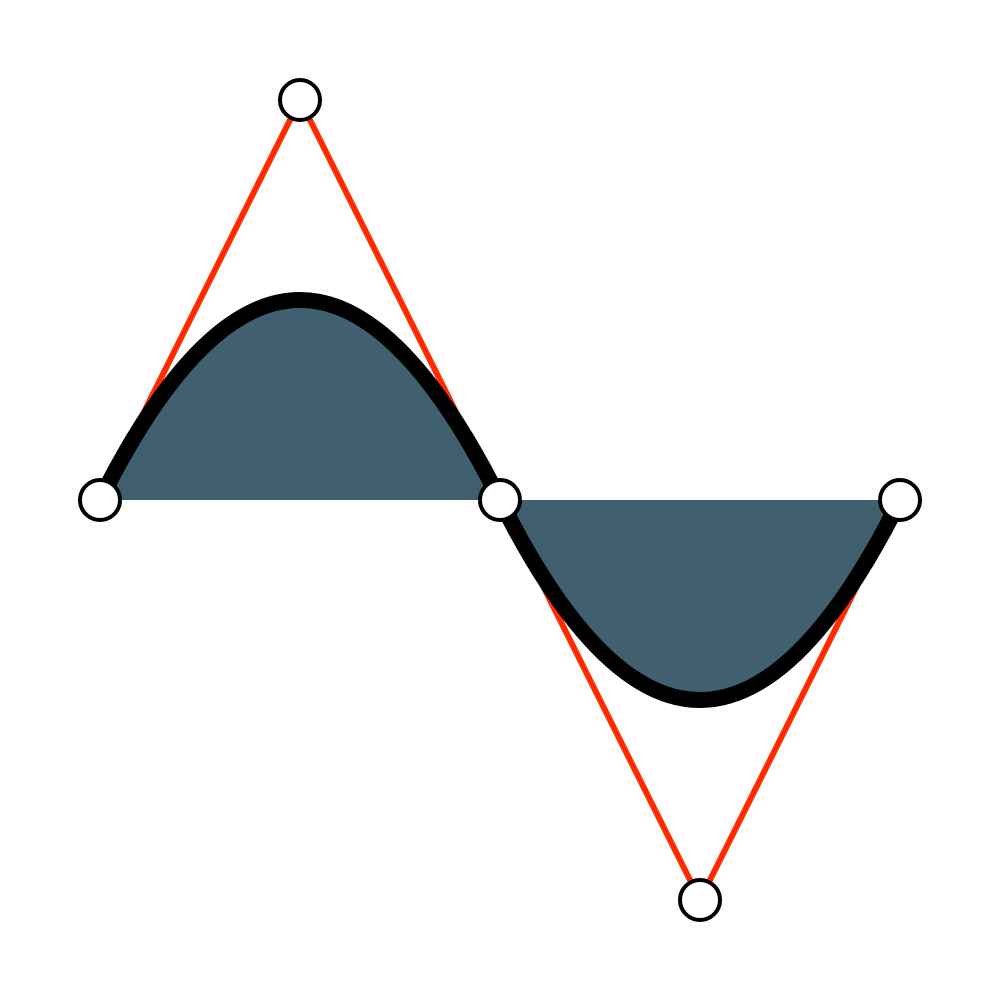 This screenshot has height=1000, width=1000. I want to click on control-point-start, so click(100, 500).